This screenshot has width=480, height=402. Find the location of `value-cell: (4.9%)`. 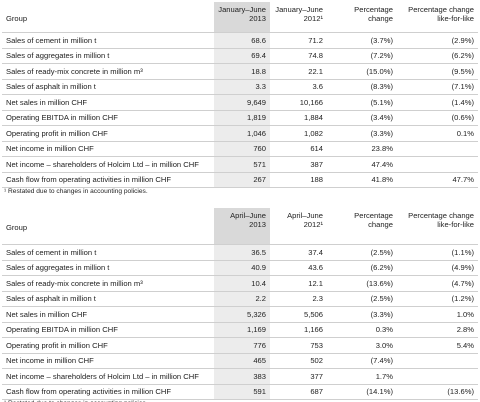

value-cell: (4.9%) is located at coordinates (437, 268).